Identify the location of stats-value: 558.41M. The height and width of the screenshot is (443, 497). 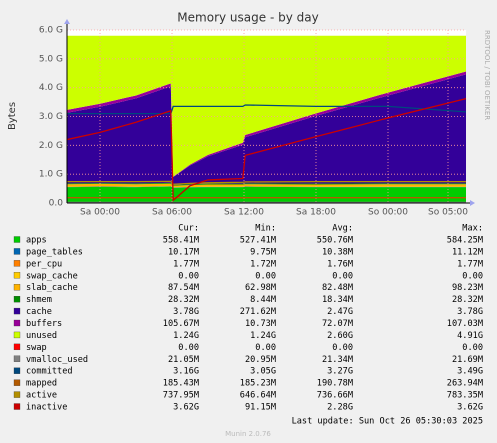
(181, 241).